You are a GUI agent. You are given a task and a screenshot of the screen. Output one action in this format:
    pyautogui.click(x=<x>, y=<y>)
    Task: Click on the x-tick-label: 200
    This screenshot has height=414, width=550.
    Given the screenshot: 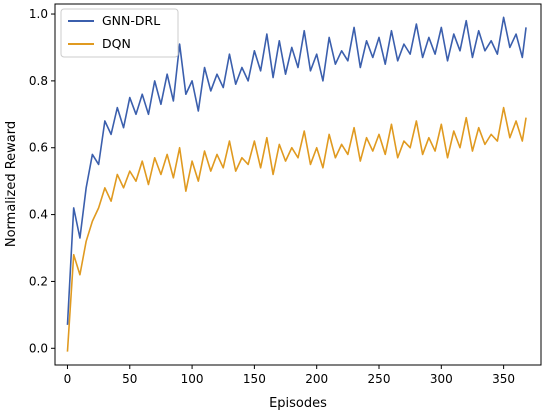 What is the action you would take?
    pyautogui.click(x=316, y=379)
    